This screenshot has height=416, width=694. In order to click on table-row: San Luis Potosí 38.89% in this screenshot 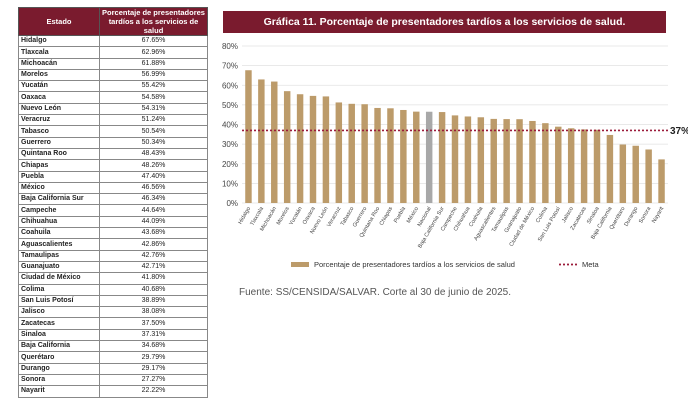, I will do `click(113, 301)`.